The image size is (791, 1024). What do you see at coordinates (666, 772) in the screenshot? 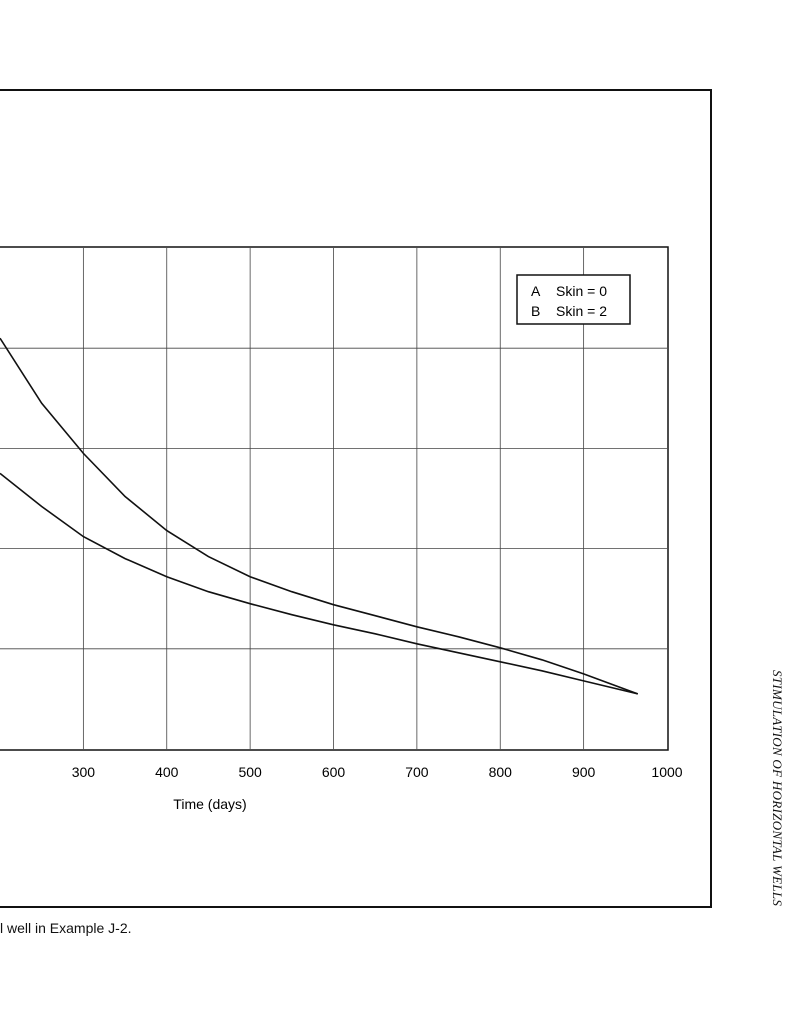
I see `x-tick-label: 1000` at bounding box center [666, 772].